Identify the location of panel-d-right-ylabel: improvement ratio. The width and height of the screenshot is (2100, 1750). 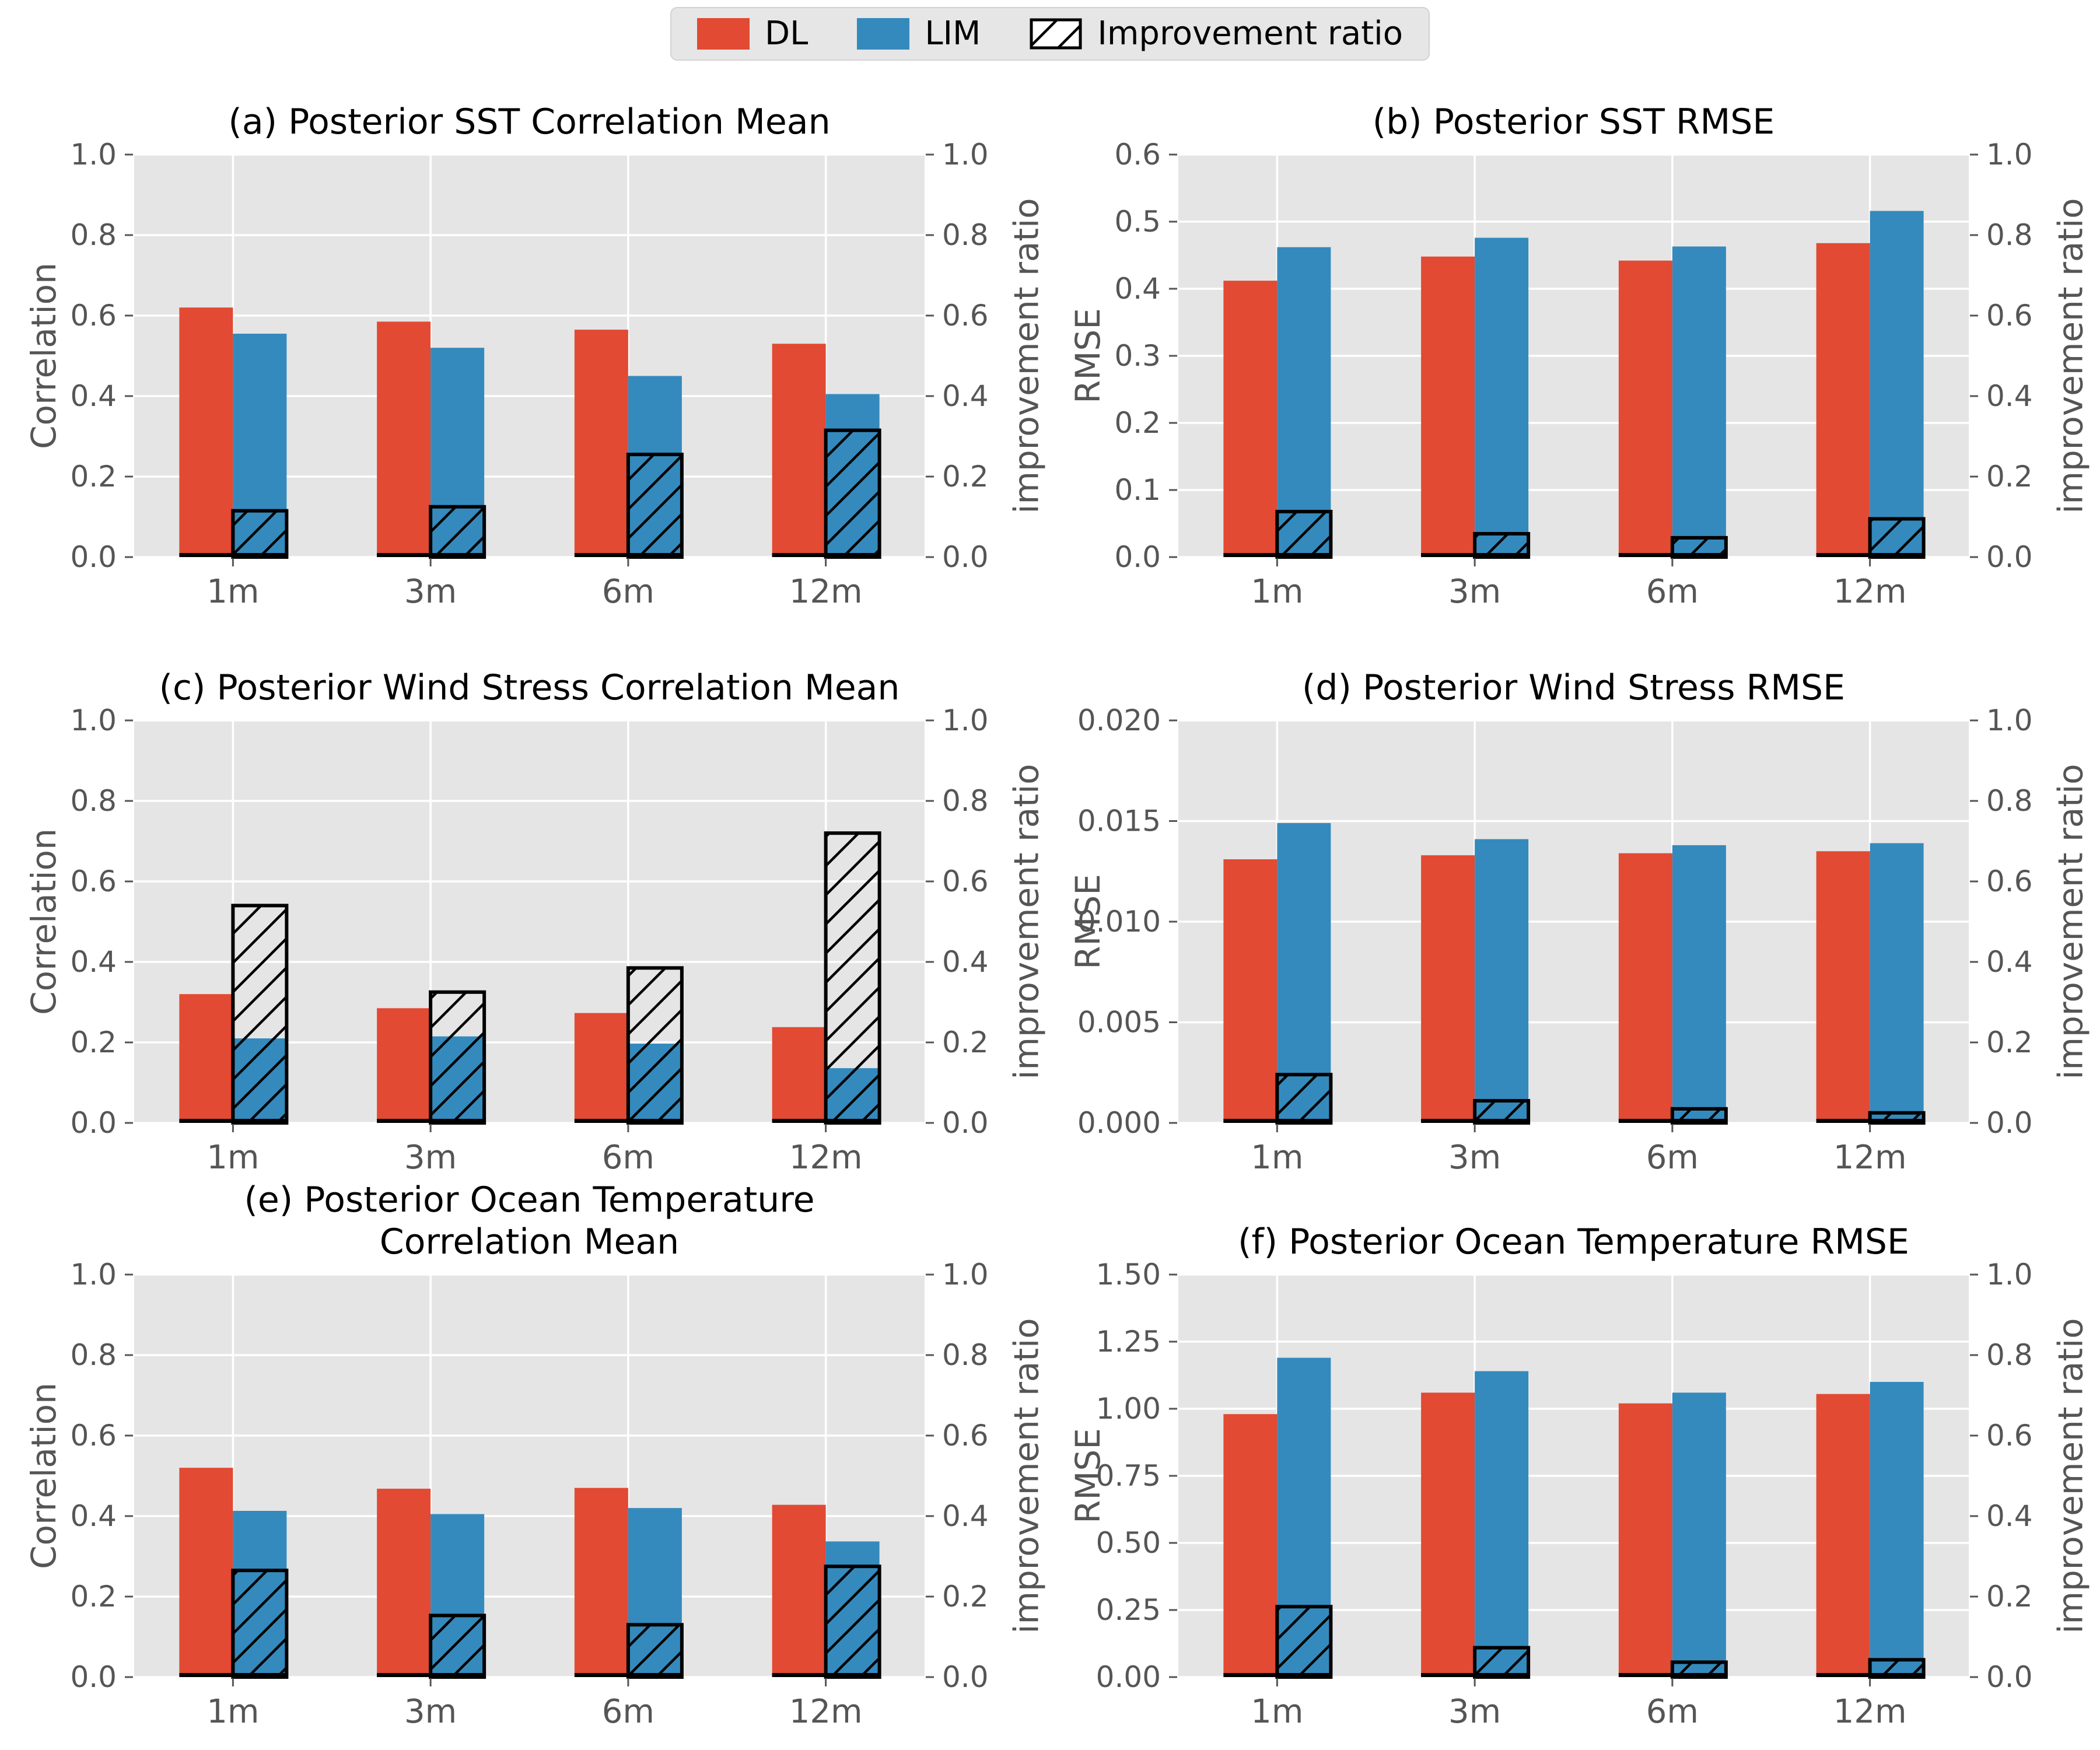
(2071, 922).